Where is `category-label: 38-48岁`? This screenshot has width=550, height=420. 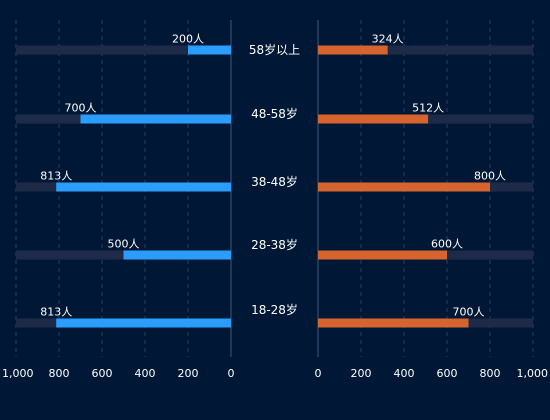
category-label: 38-48岁 is located at coordinates (274, 181).